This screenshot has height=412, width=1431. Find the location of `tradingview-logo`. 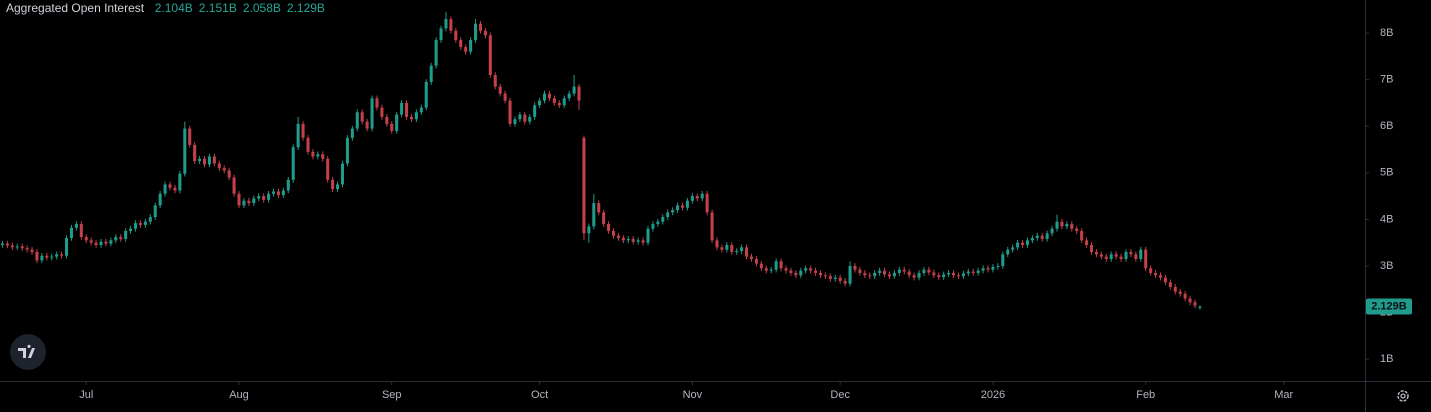

tradingview-logo is located at coordinates (28, 352).